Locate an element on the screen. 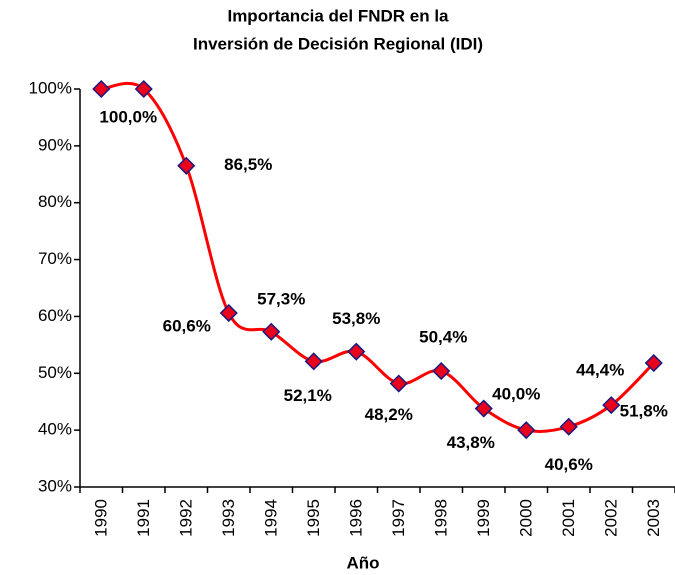  x-tick-label: 1995 is located at coordinates (313, 518).